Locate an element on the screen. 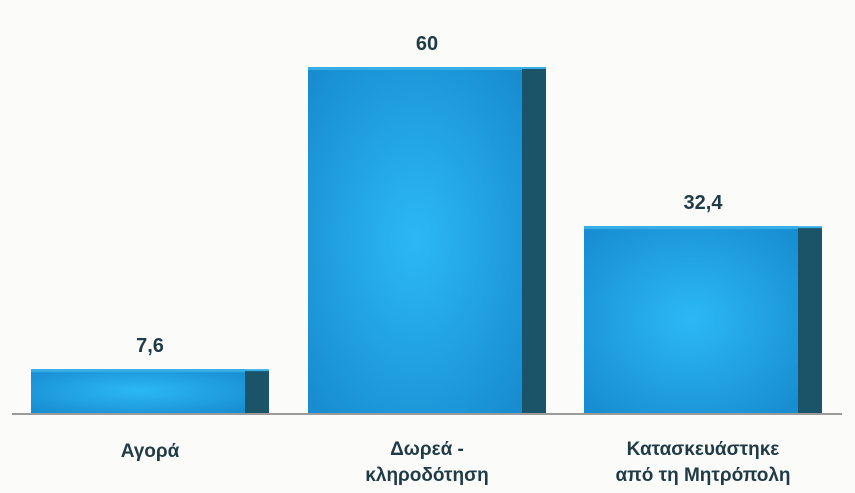  category-label: κληροδότηση is located at coordinates (426, 475).